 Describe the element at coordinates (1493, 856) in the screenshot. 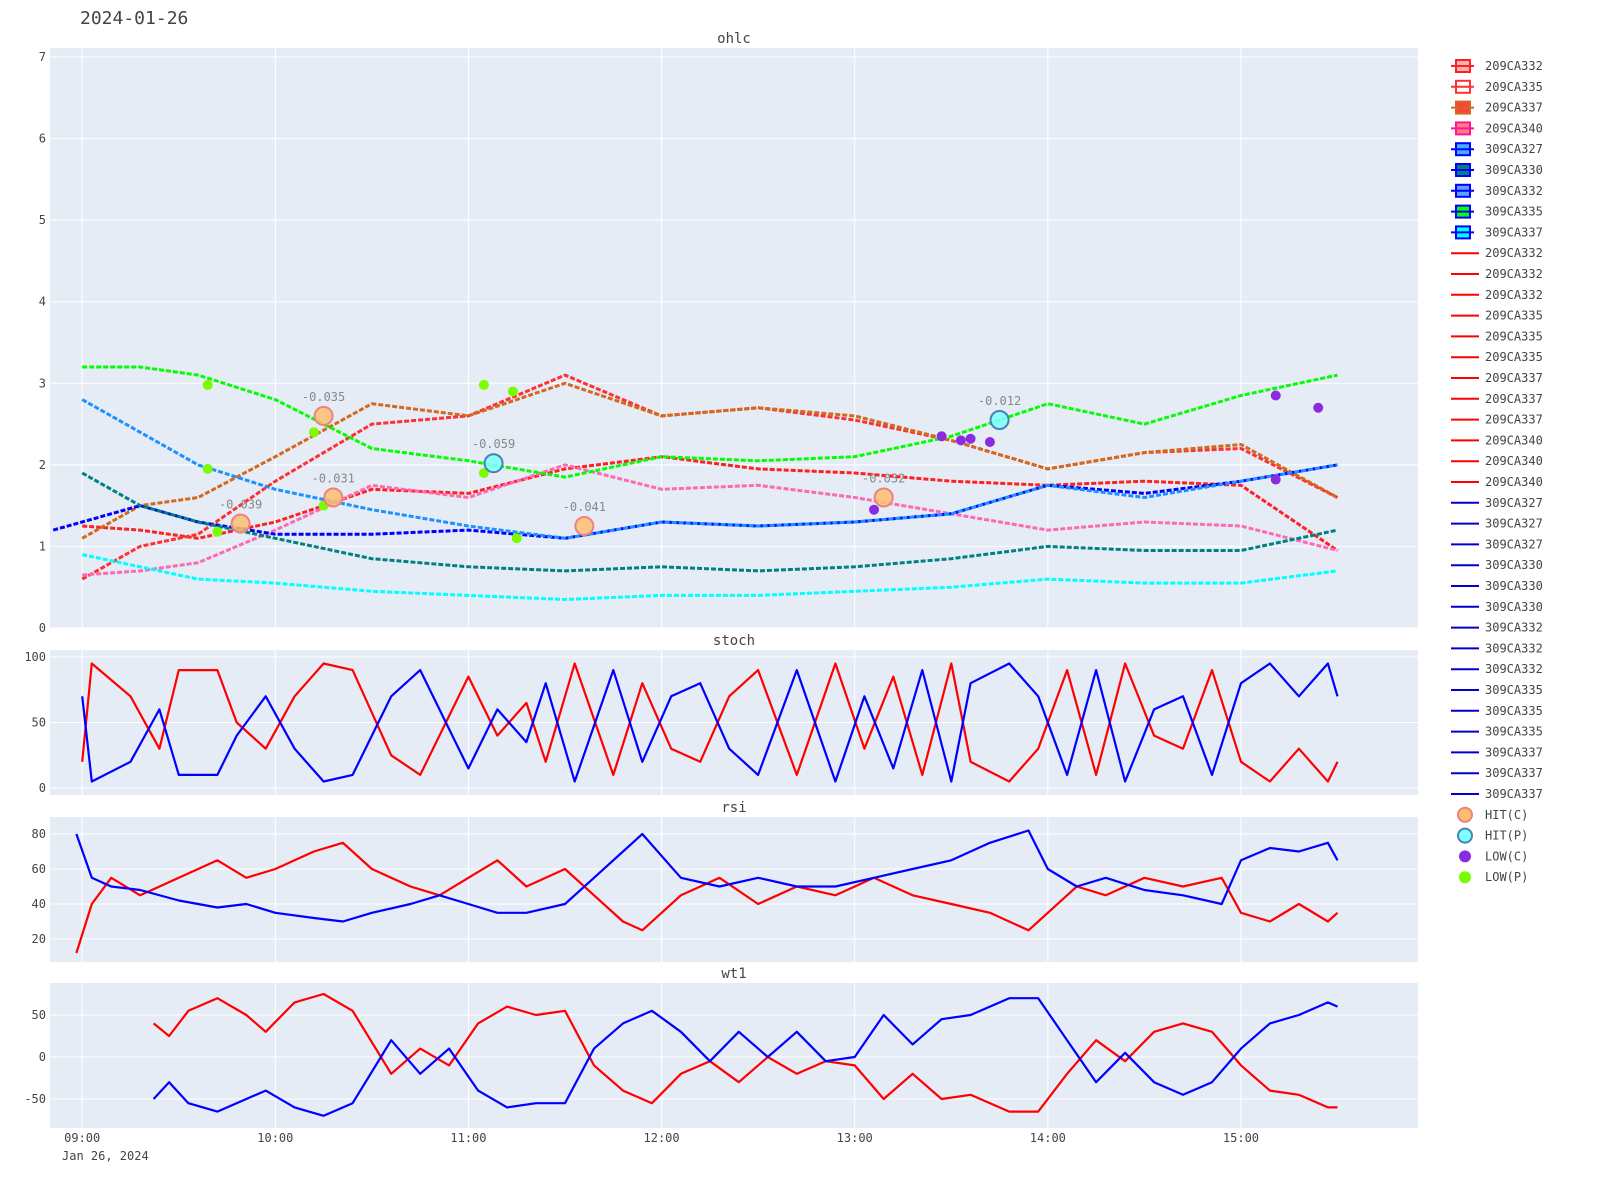

I see `legend-item: LOW(C)` at that location.